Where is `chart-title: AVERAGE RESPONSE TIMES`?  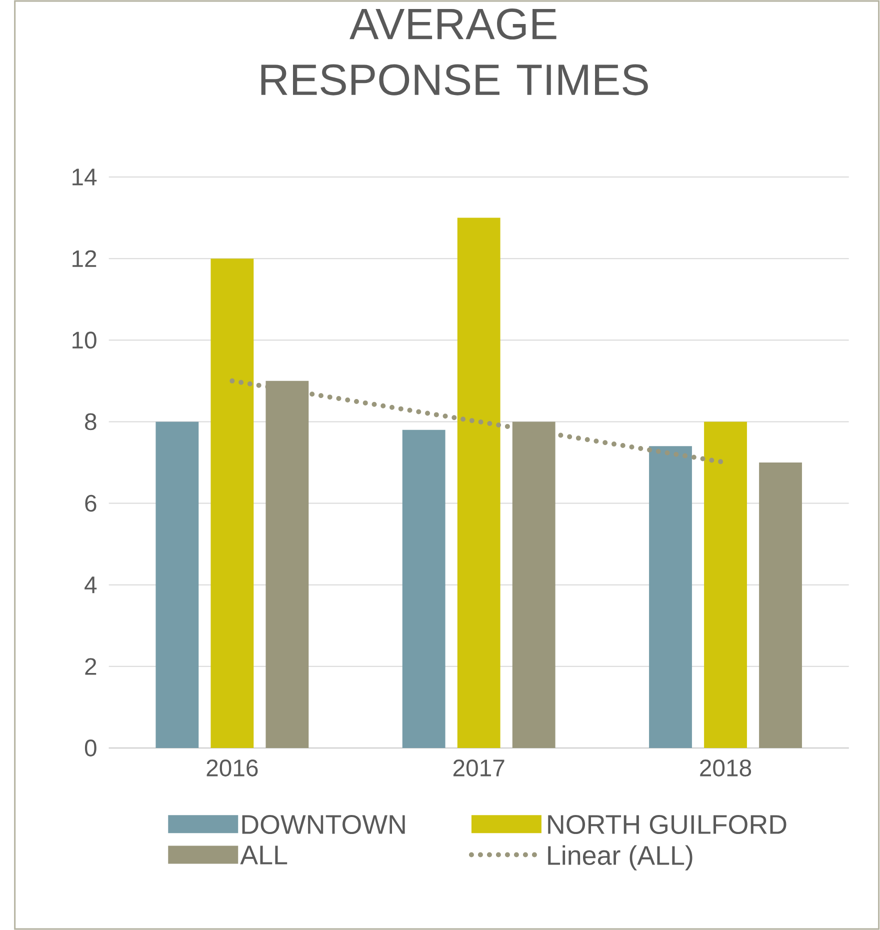 chart-title: AVERAGE RESPONSE TIMES is located at coordinates (454, 52).